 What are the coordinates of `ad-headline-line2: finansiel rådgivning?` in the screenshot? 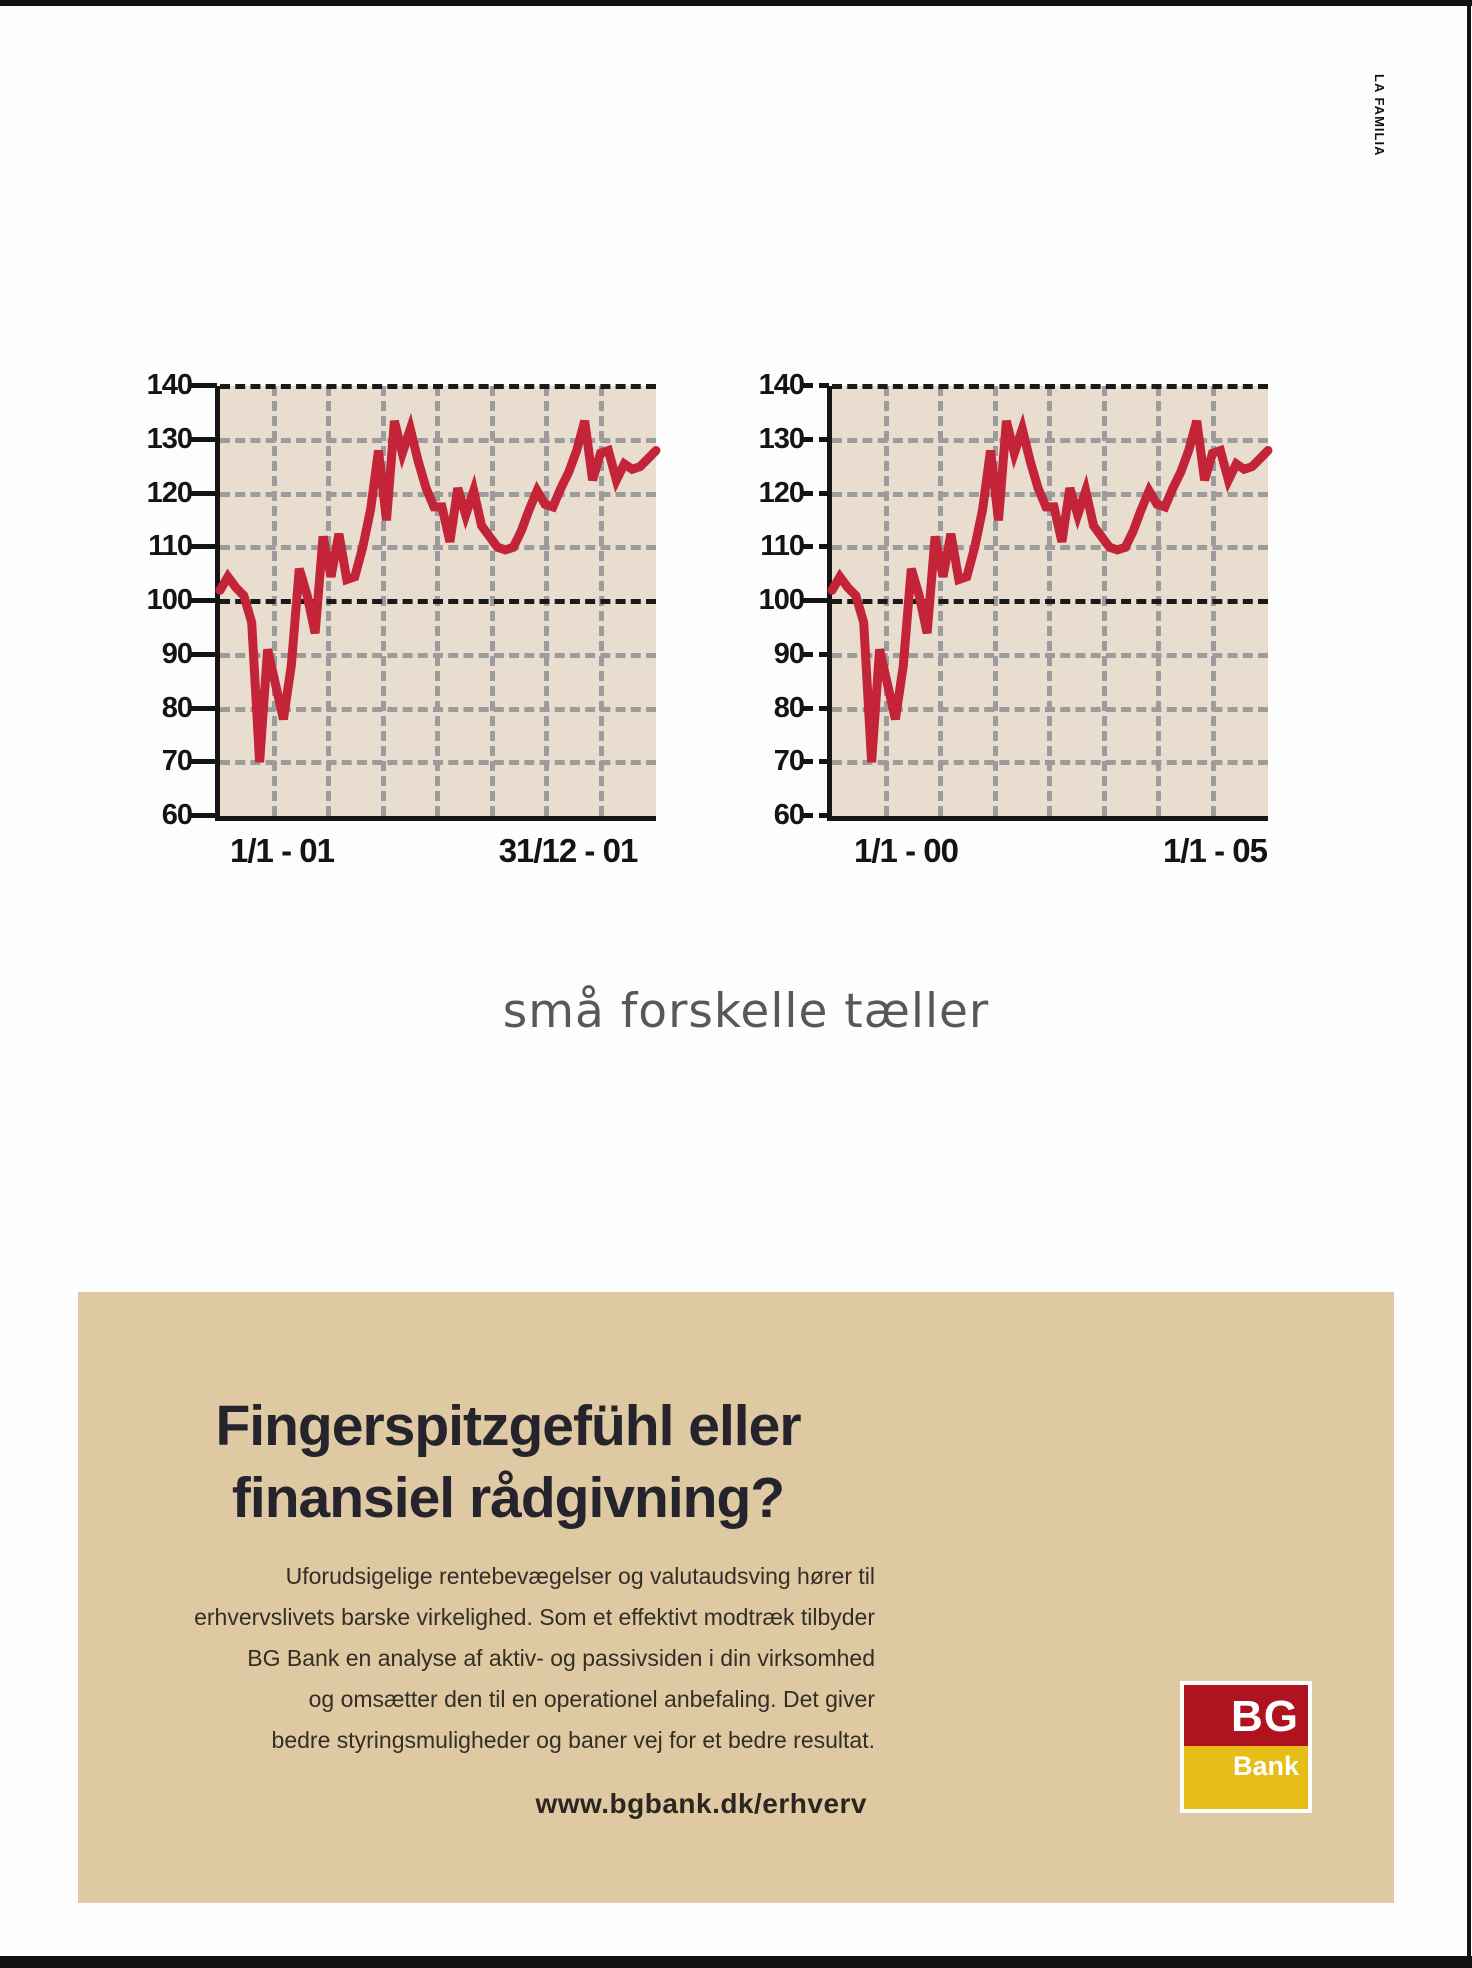 It's located at (508, 1498).